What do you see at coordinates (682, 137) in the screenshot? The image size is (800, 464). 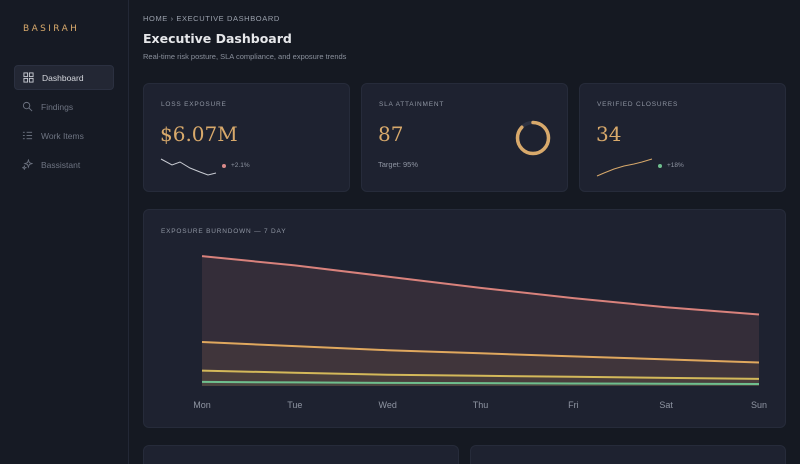 I see `verified-closures-card: VERIFIED CLOSURES 34 +18%` at bounding box center [682, 137].